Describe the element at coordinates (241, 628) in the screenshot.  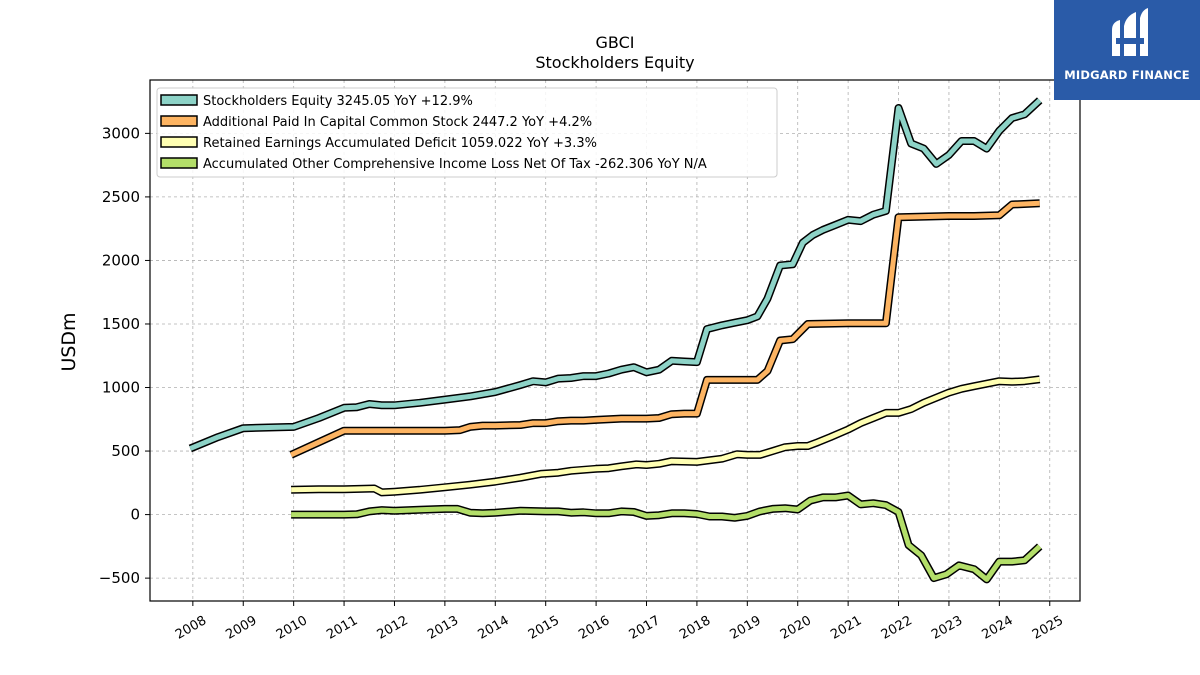
I see `x-tick-label: 2009` at that location.